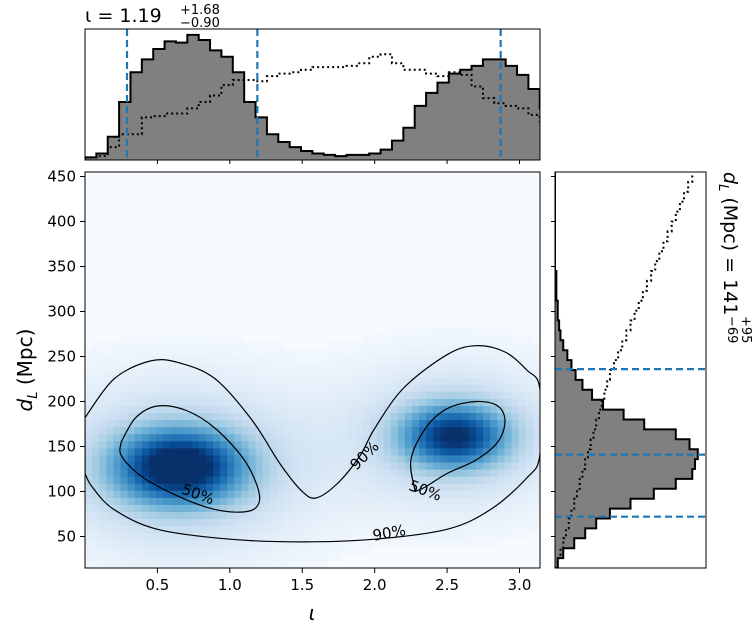 The image size is (753, 635). What do you see at coordinates (200, 23) in the screenshot?
I see `iota-title-sub: −0.90` at bounding box center [200, 23].